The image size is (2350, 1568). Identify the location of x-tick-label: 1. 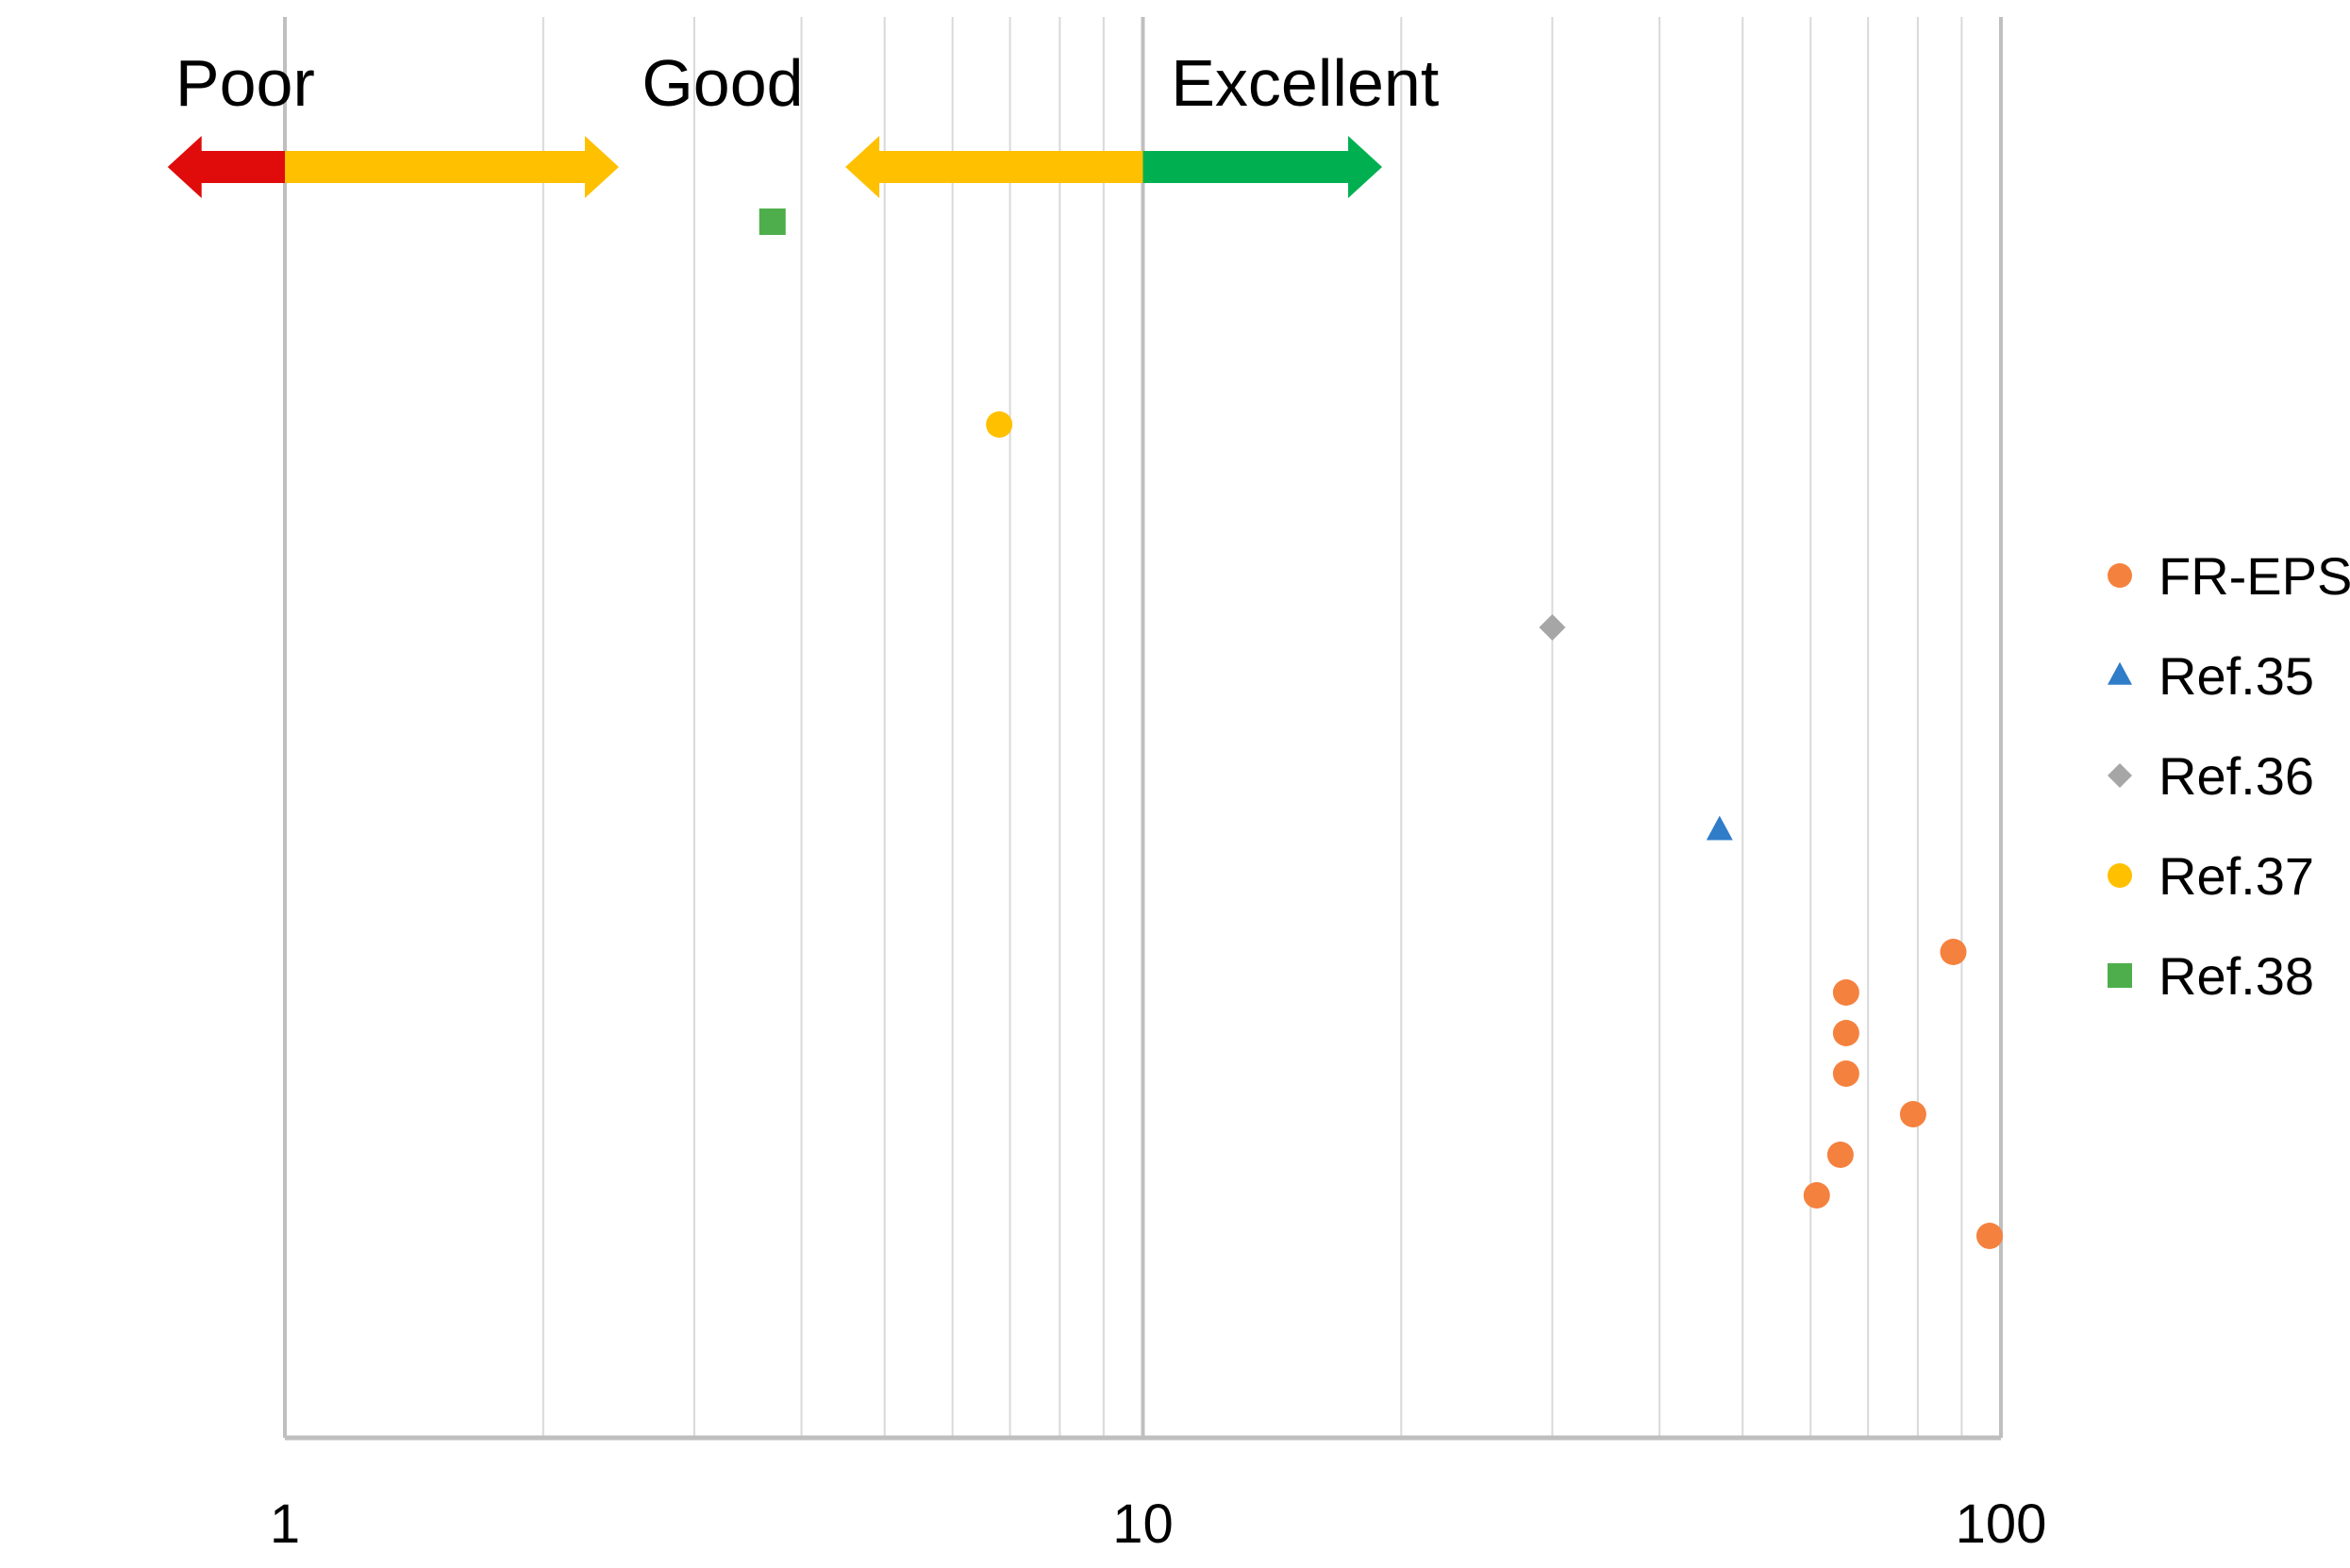
(285, 1524).